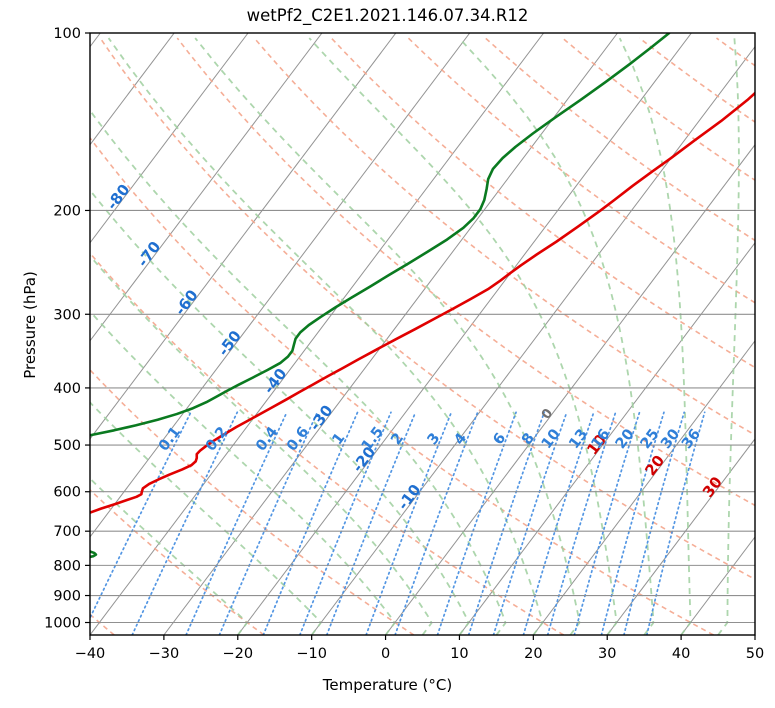  Describe the element at coordinates (30, 325) in the screenshot. I see `y-axis-label: Pressure (hPa)` at that location.